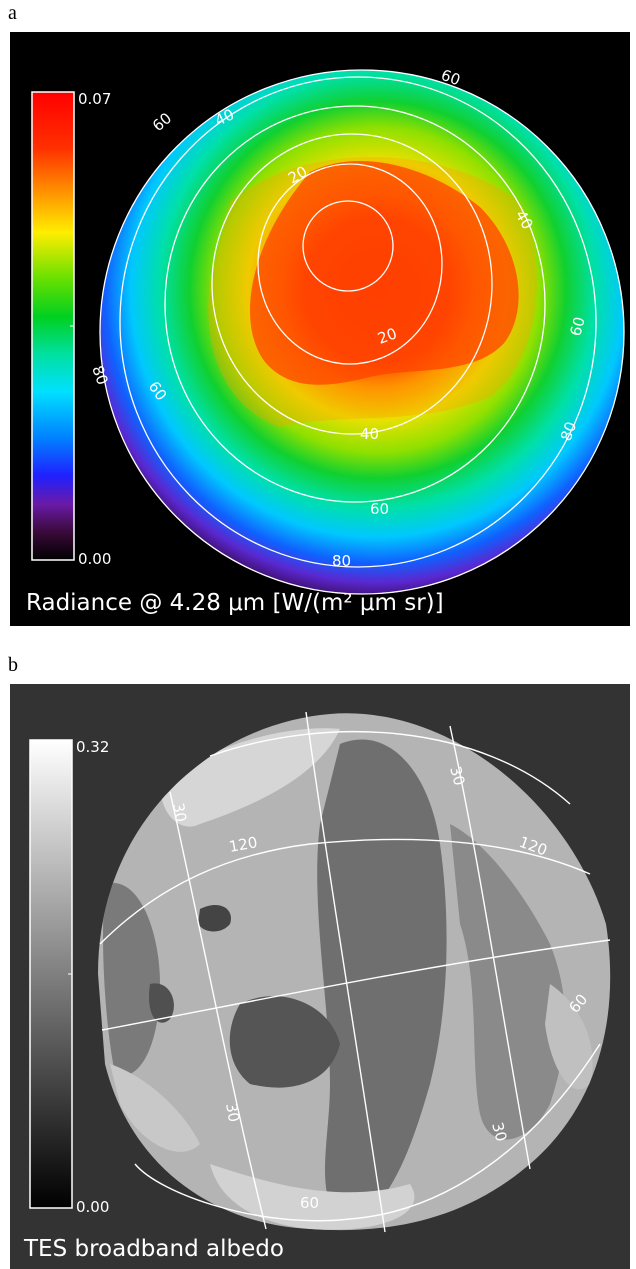  I want to click on radiance-colorbar, so click(53, 326).